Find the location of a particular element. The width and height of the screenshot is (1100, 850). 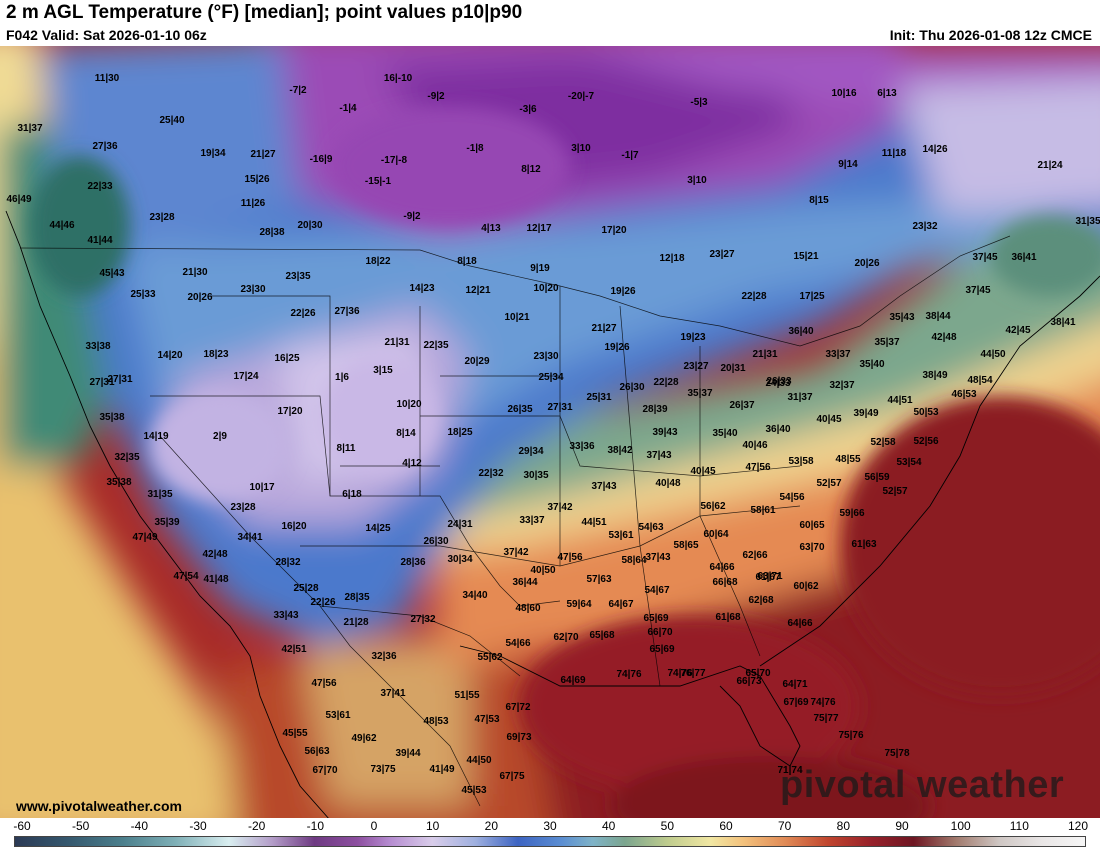

point-value-label: 52|58 is located at coordinates (882, 442).